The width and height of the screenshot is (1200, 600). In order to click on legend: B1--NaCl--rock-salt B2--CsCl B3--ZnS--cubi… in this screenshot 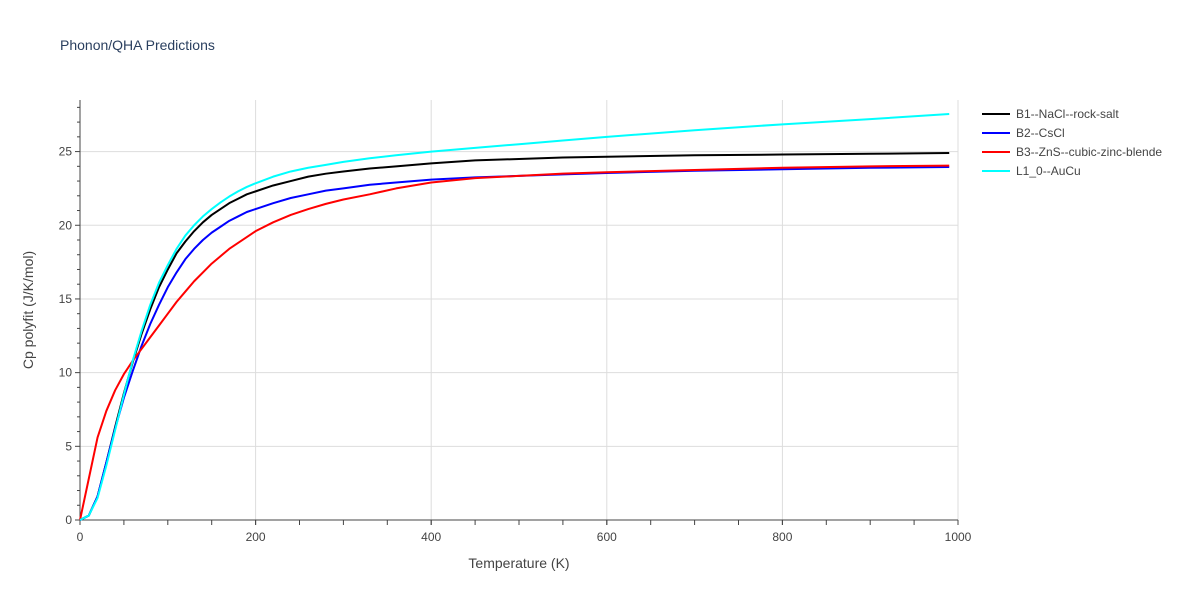, I will do `click(1072, 142)`.